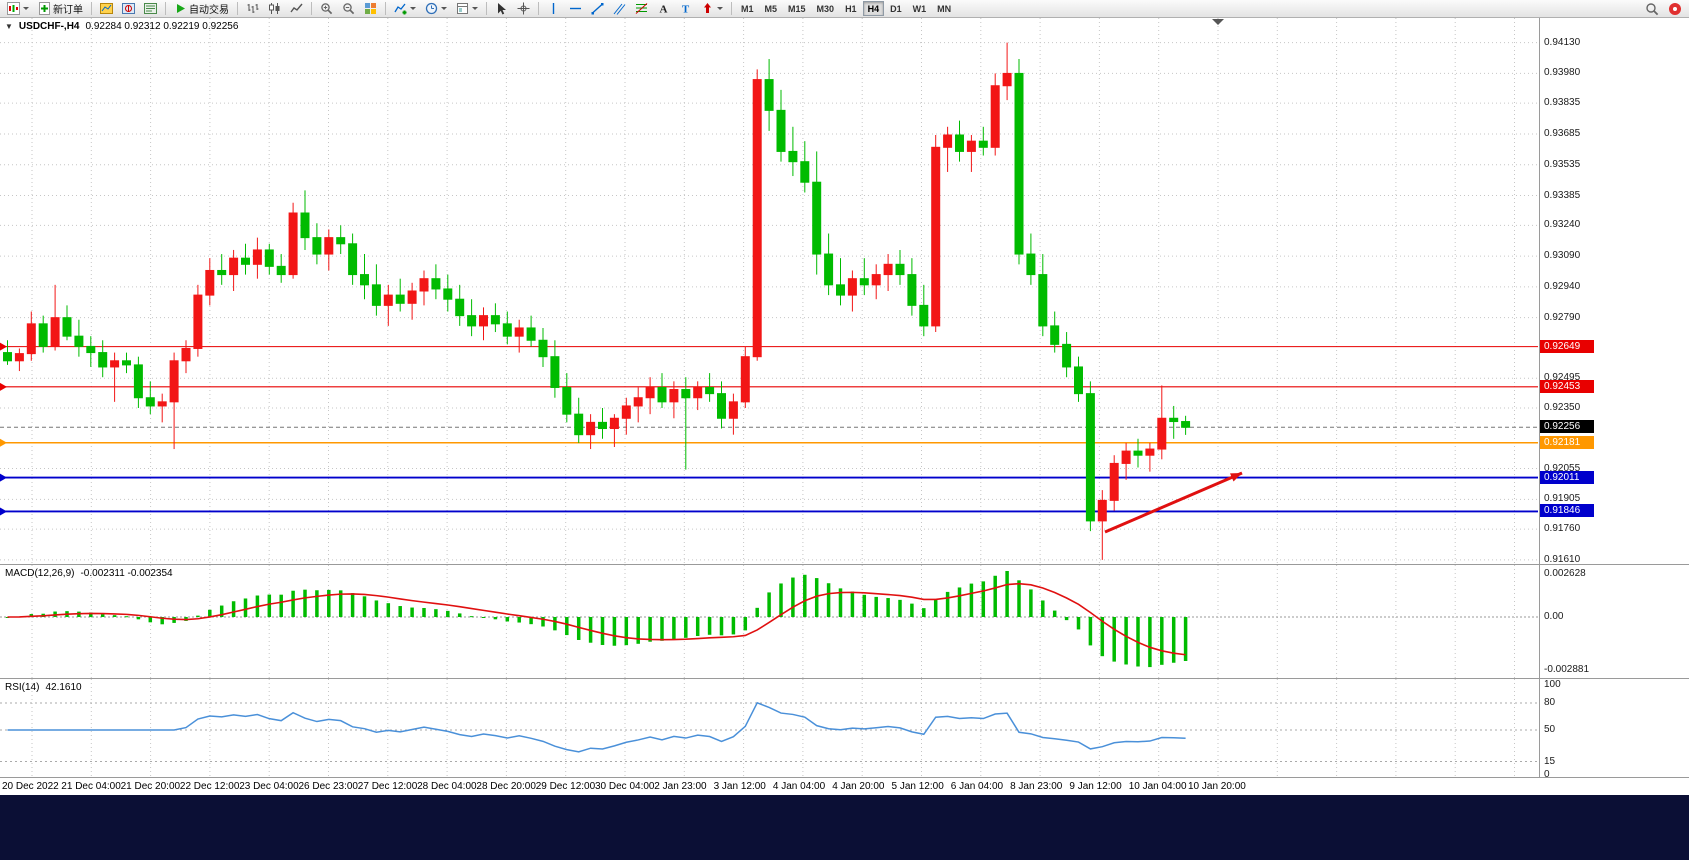 The height and width of the screenshot is (860, 1689). I want to click on templates-icon, so click(462, 8).